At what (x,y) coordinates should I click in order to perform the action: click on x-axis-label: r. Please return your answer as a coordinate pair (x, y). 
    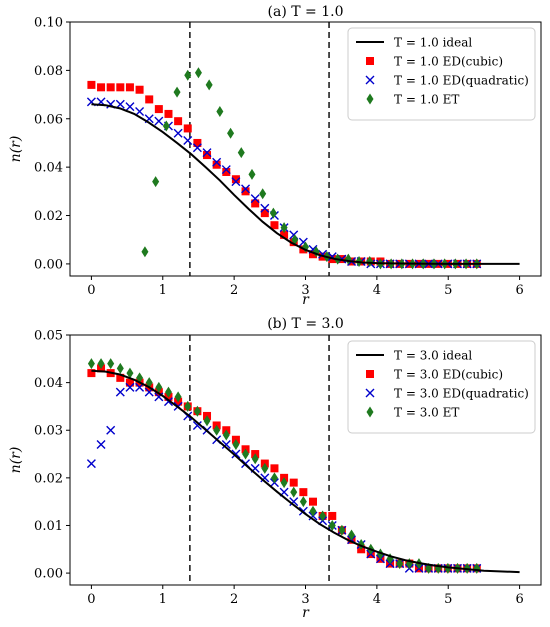
    Looking at the image, I should click on (306, 300).